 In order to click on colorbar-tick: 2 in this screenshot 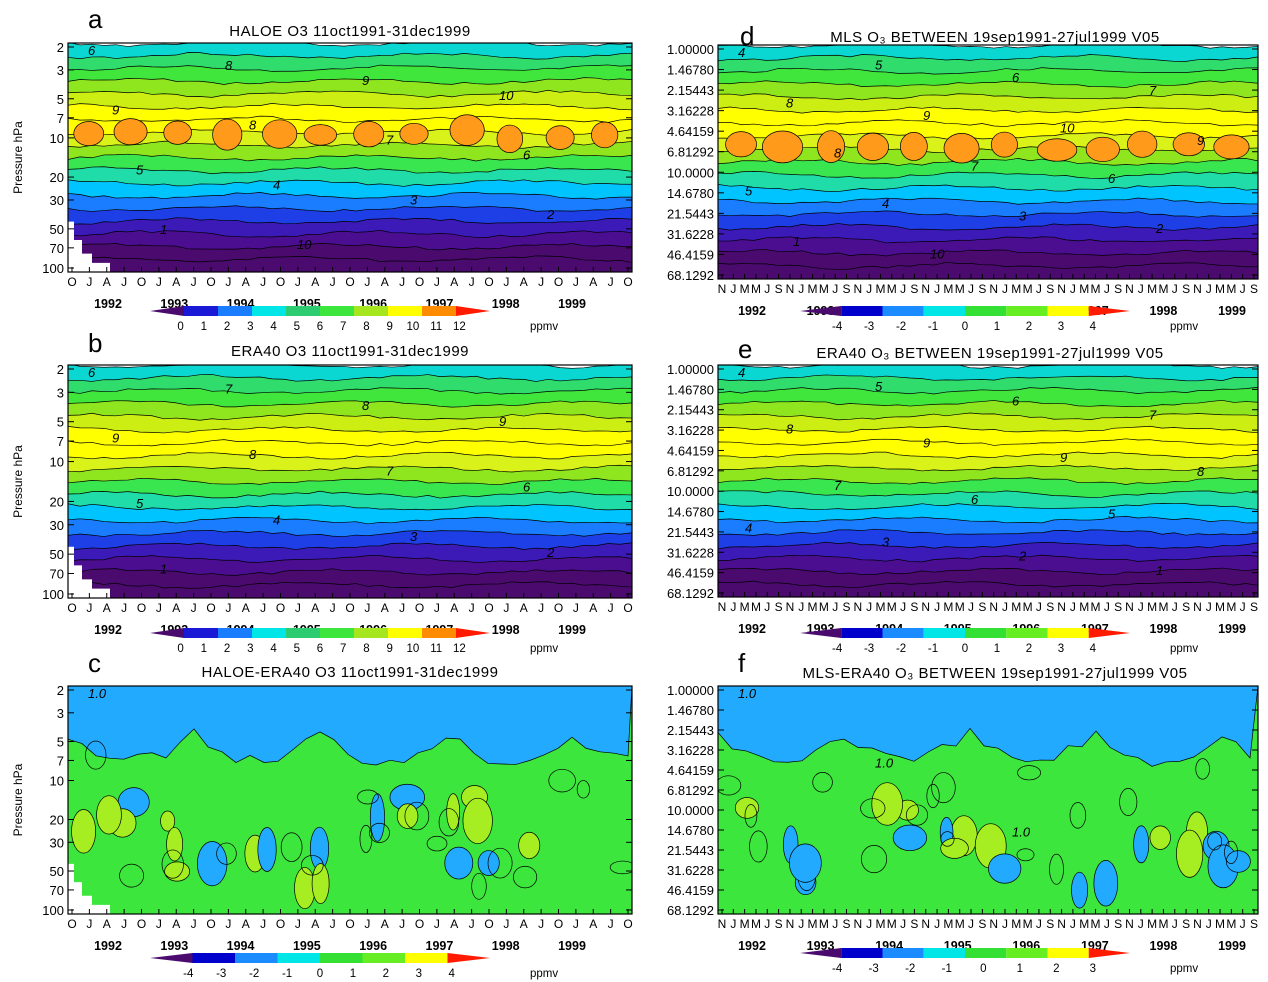, I will do `click(1029, 649)`.